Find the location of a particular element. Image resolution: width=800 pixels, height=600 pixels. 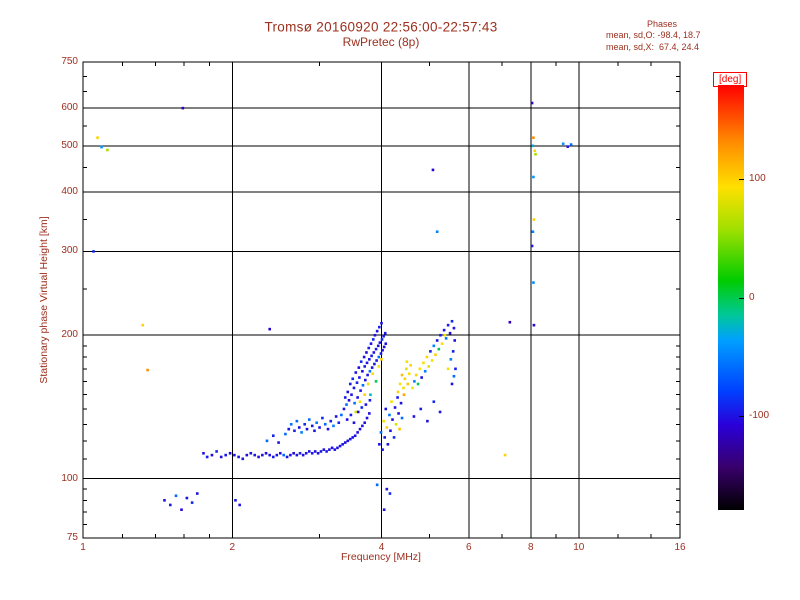

chart-subtitle: RwPretec (8p) is located at coordinates (381, 42).